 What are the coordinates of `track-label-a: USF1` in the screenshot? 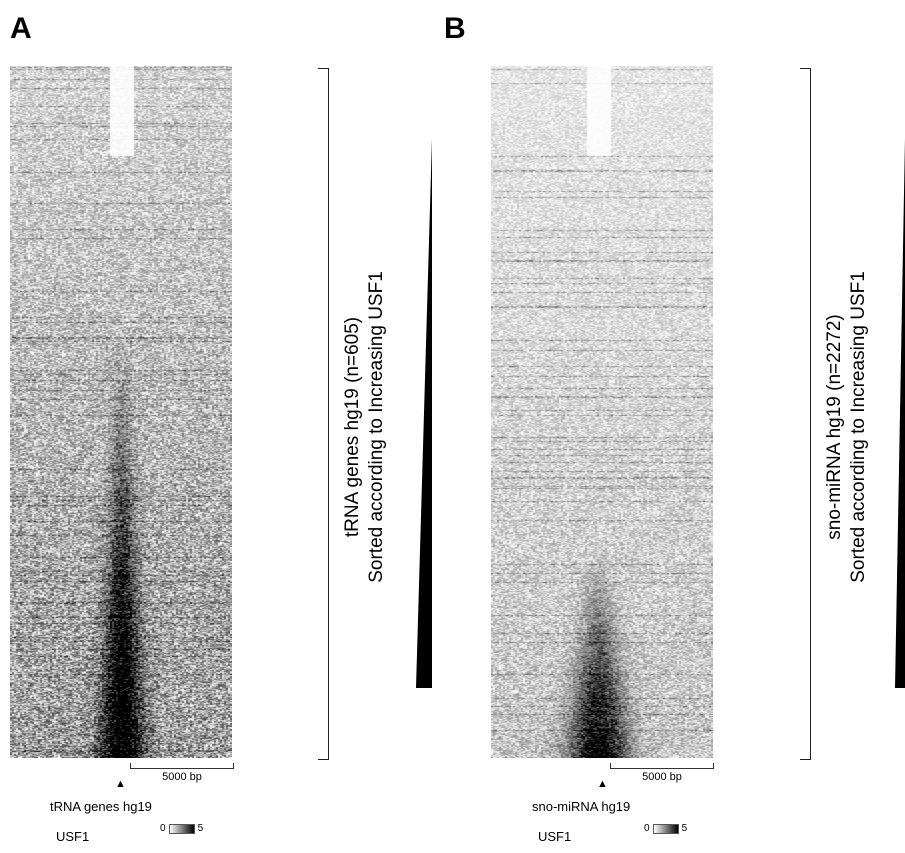 It's located at (73, 836).